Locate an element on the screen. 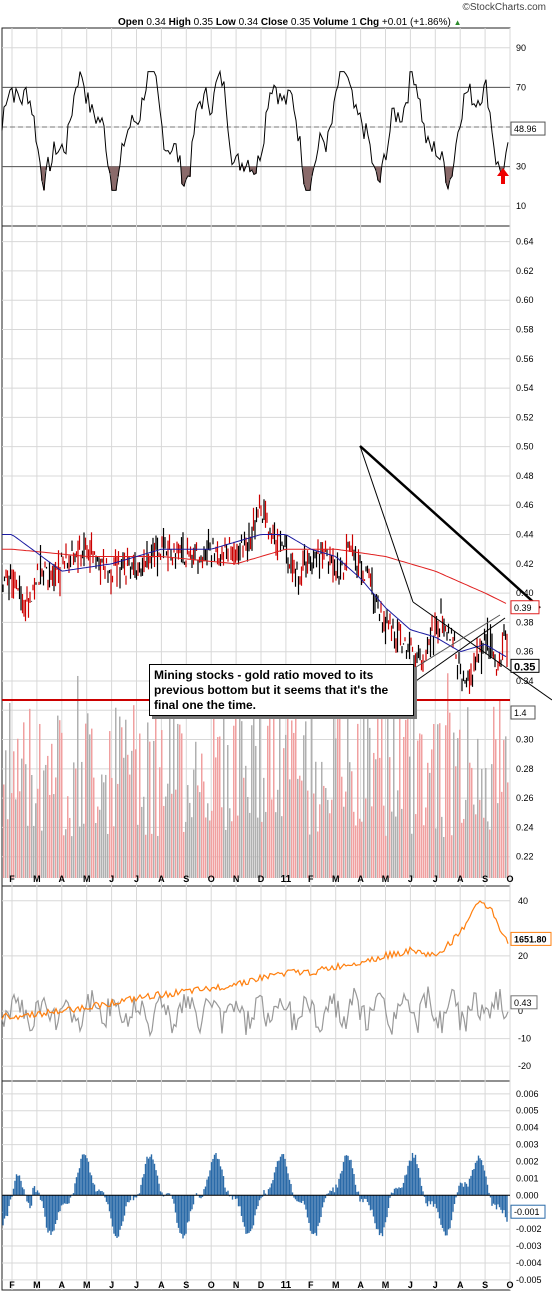  hist-last-value-label: -0.001 is located at coordinates (527, 1212).